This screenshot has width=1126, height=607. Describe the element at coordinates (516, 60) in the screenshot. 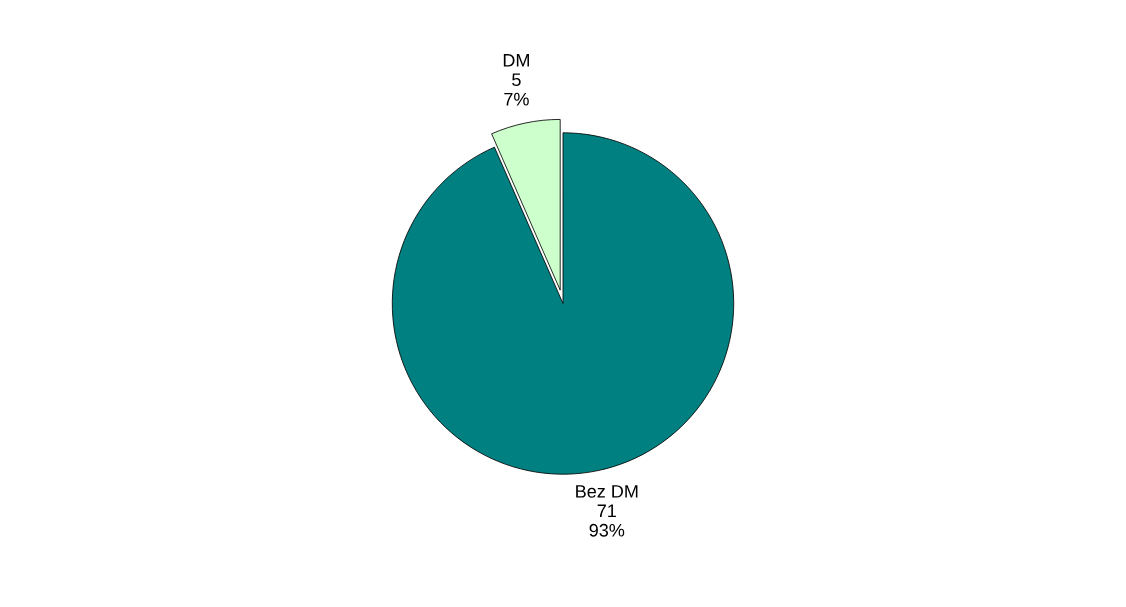

I see `slice-label: DM` at that location.